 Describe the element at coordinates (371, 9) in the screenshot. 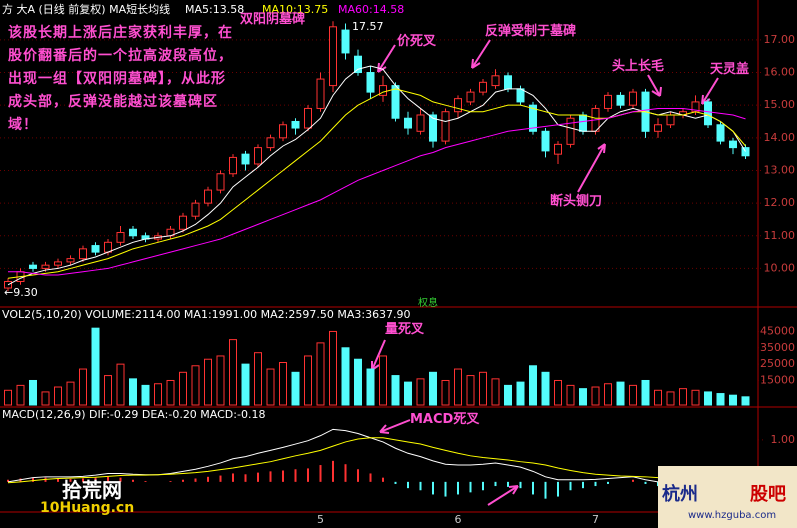

I see `legend-entry: MA60:14.58` at that location.